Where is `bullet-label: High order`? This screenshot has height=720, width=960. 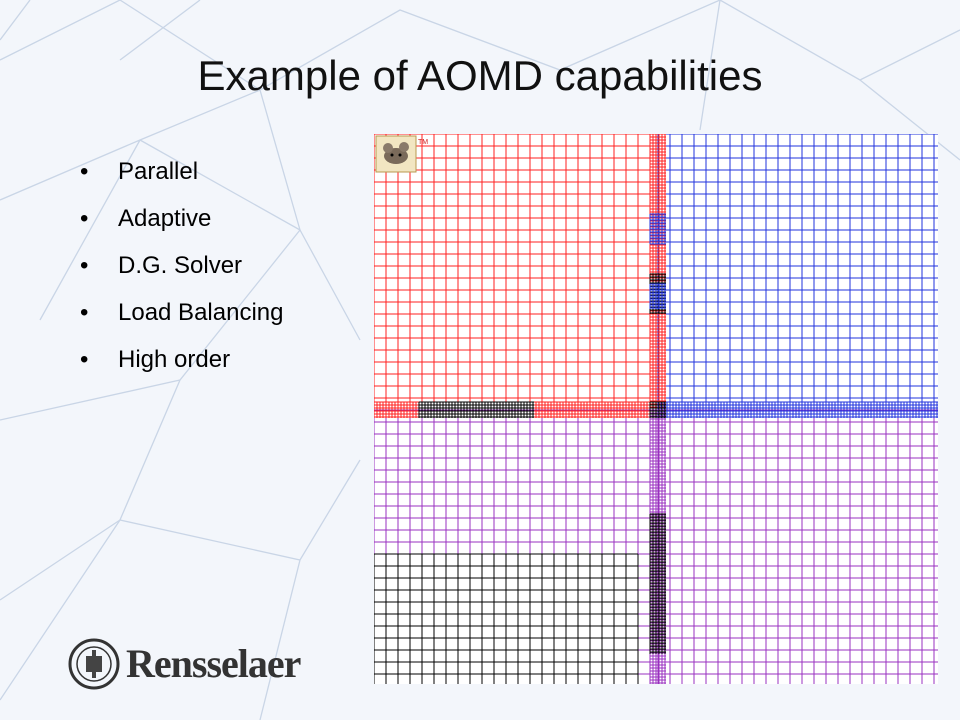 bullet-label: High order is located at coordinates (174, 359).